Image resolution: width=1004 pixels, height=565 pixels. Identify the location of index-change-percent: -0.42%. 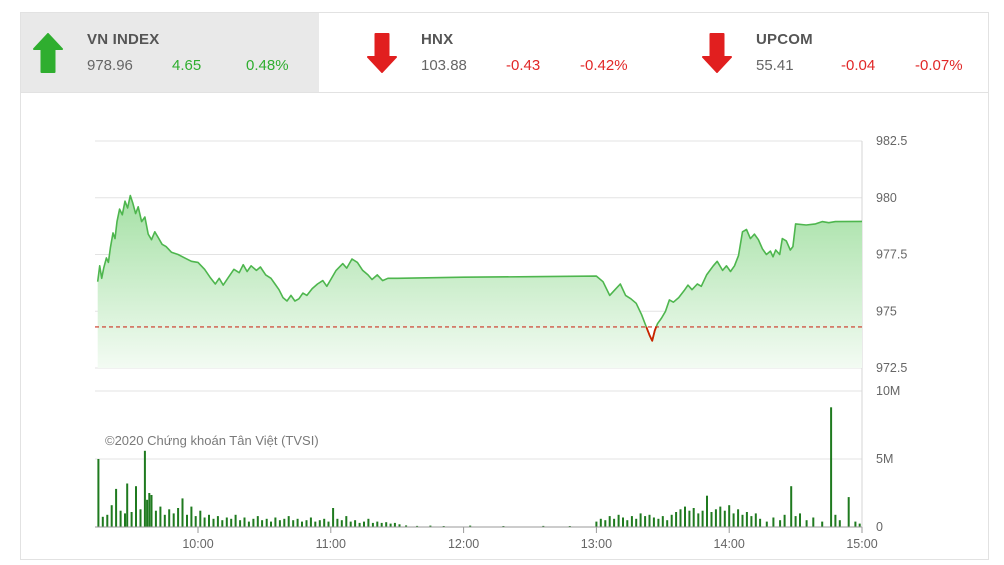
(604, 65).